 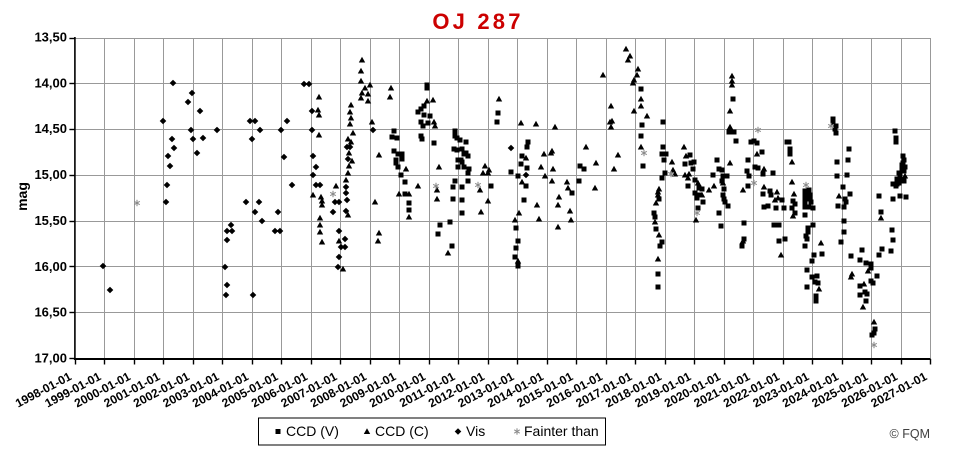 What do you see at coordinates (50, 37) in the screenshot?
I see `svg-text: 13,50` at bounding box center [50, 37].